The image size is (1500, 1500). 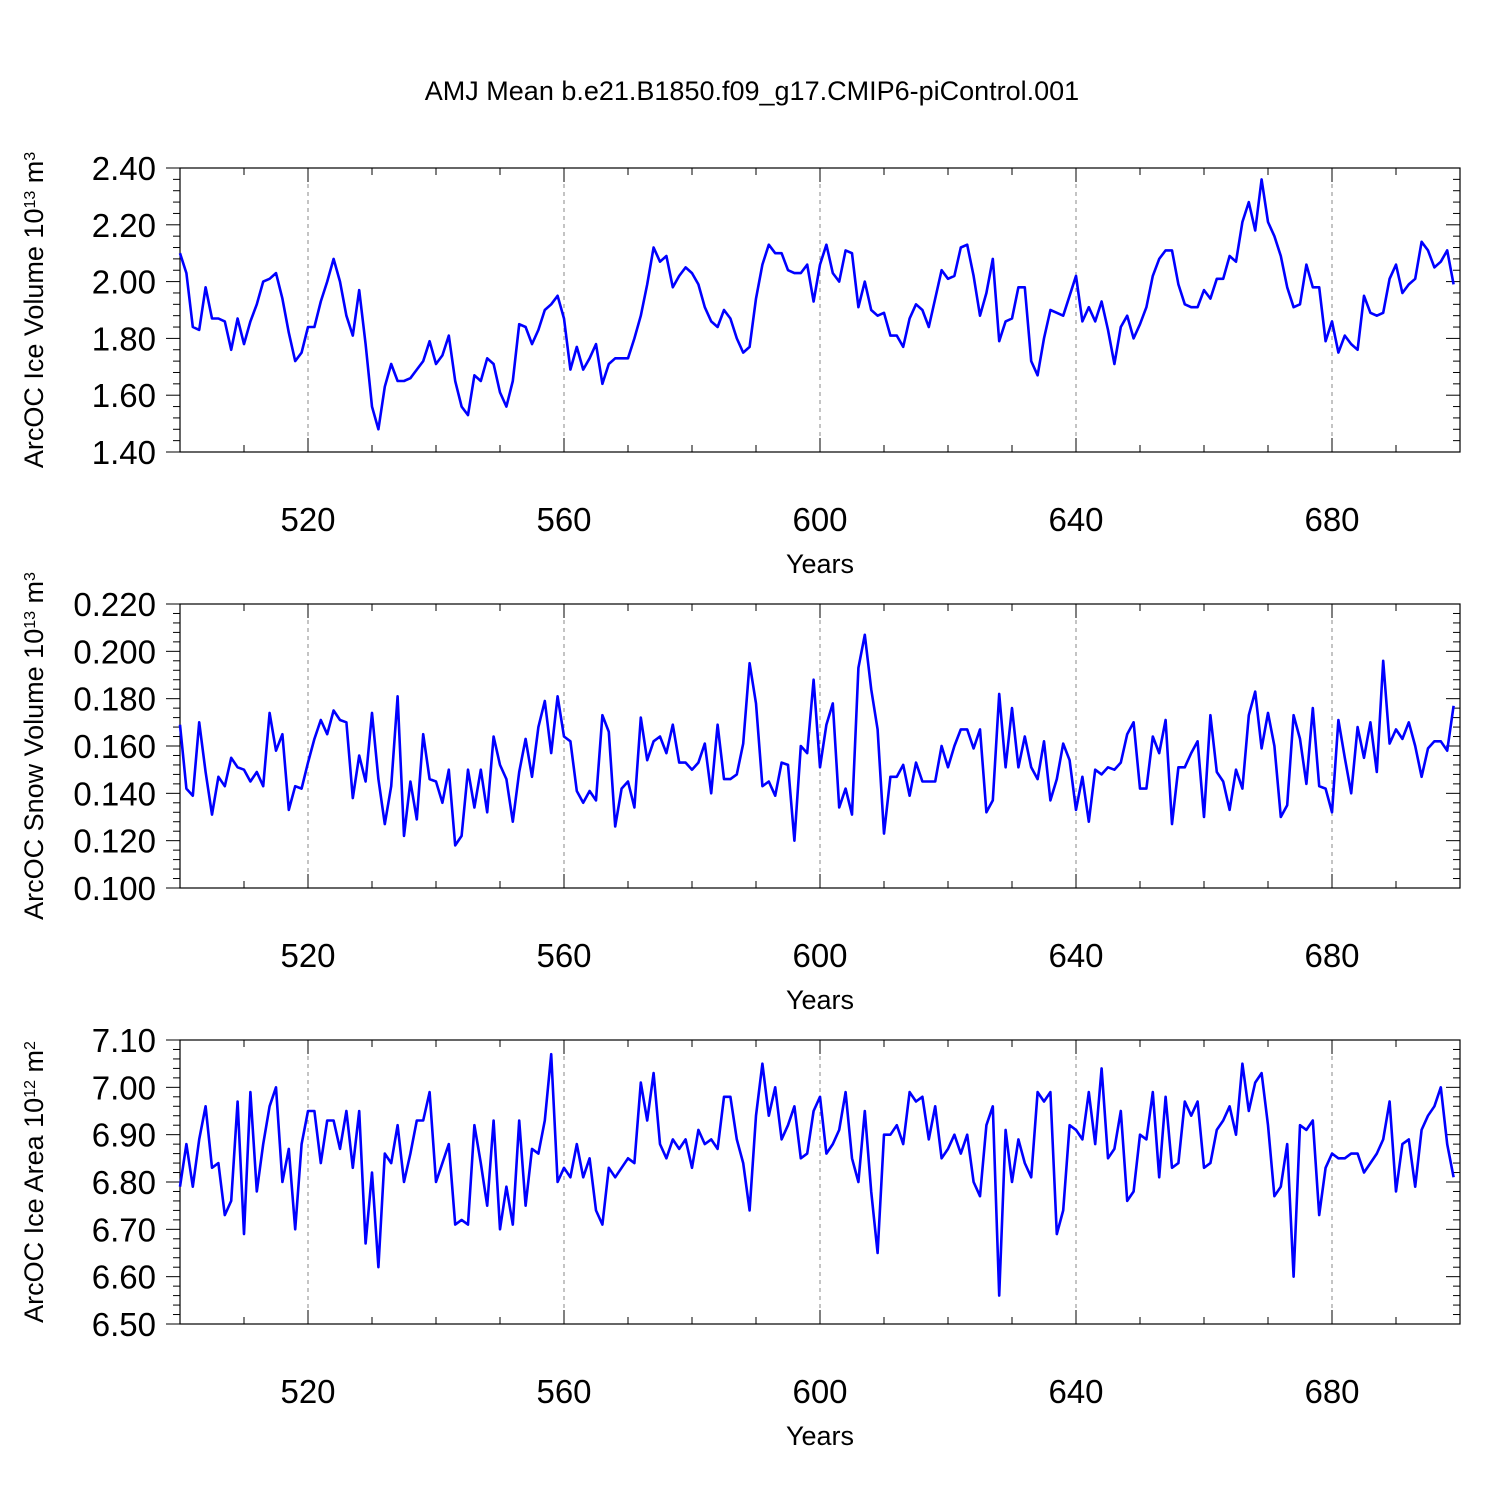 What do you see at coordinates (114, 793) in the screenshot?
I see `y-tick-label: 0.140` at bounding box center [114, 793].